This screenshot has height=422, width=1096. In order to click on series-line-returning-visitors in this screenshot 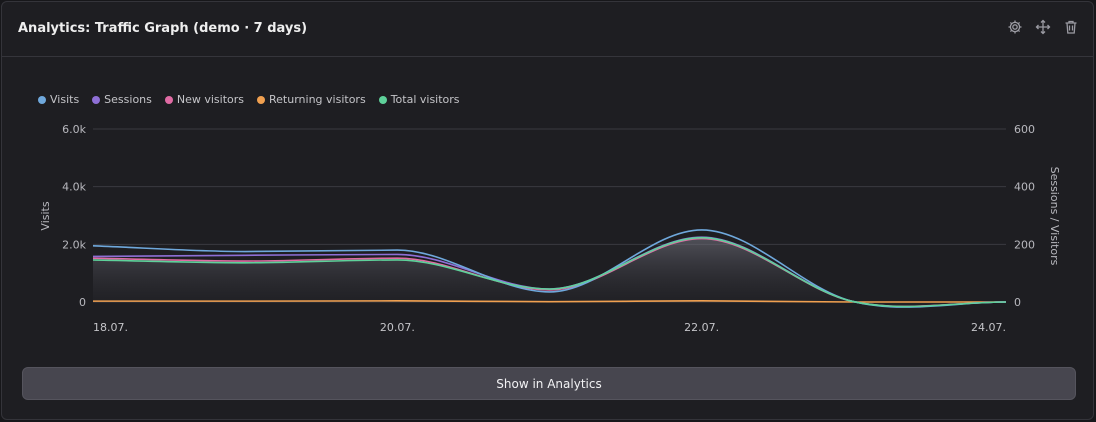, I will do `click(549, 301)`.